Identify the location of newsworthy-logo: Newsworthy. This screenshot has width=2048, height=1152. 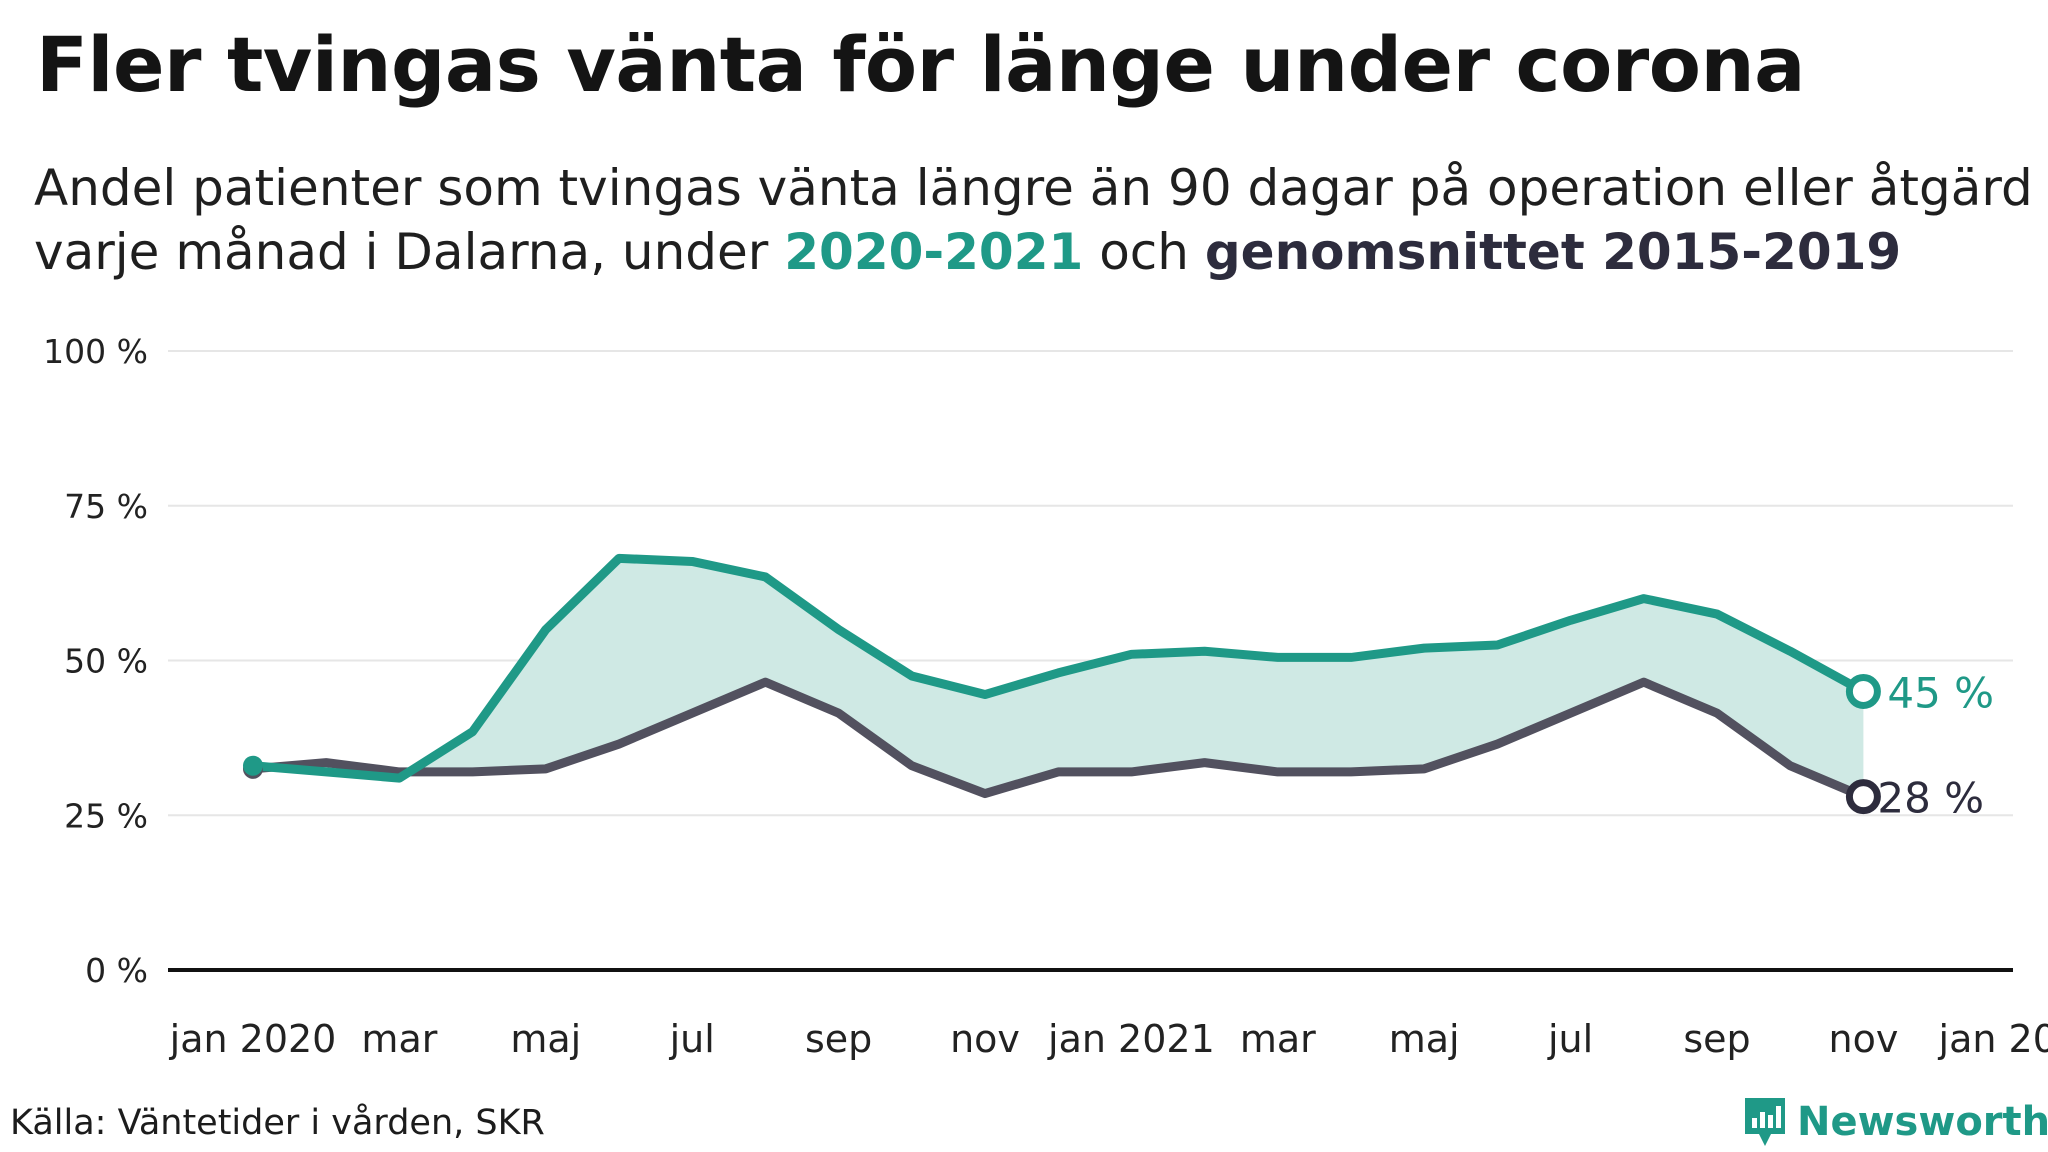
(1894, 1122).